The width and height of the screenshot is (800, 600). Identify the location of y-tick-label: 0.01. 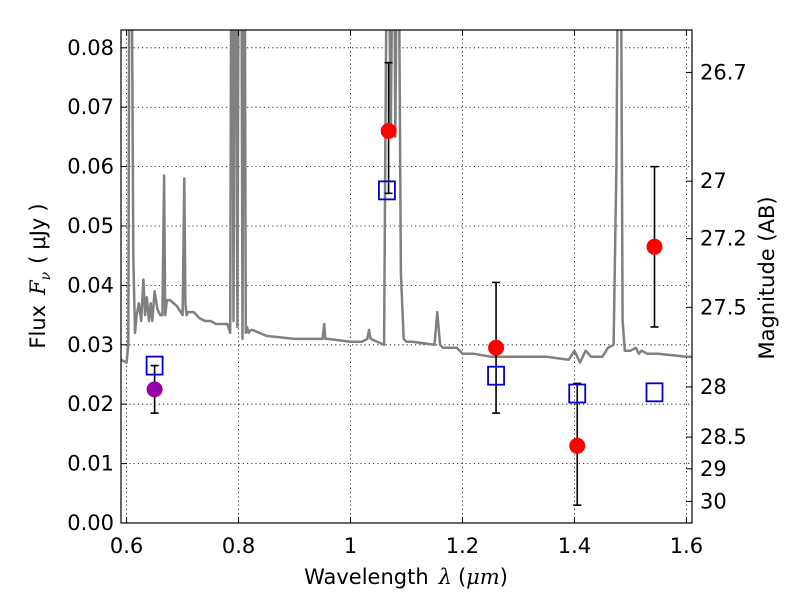
(90, 464).